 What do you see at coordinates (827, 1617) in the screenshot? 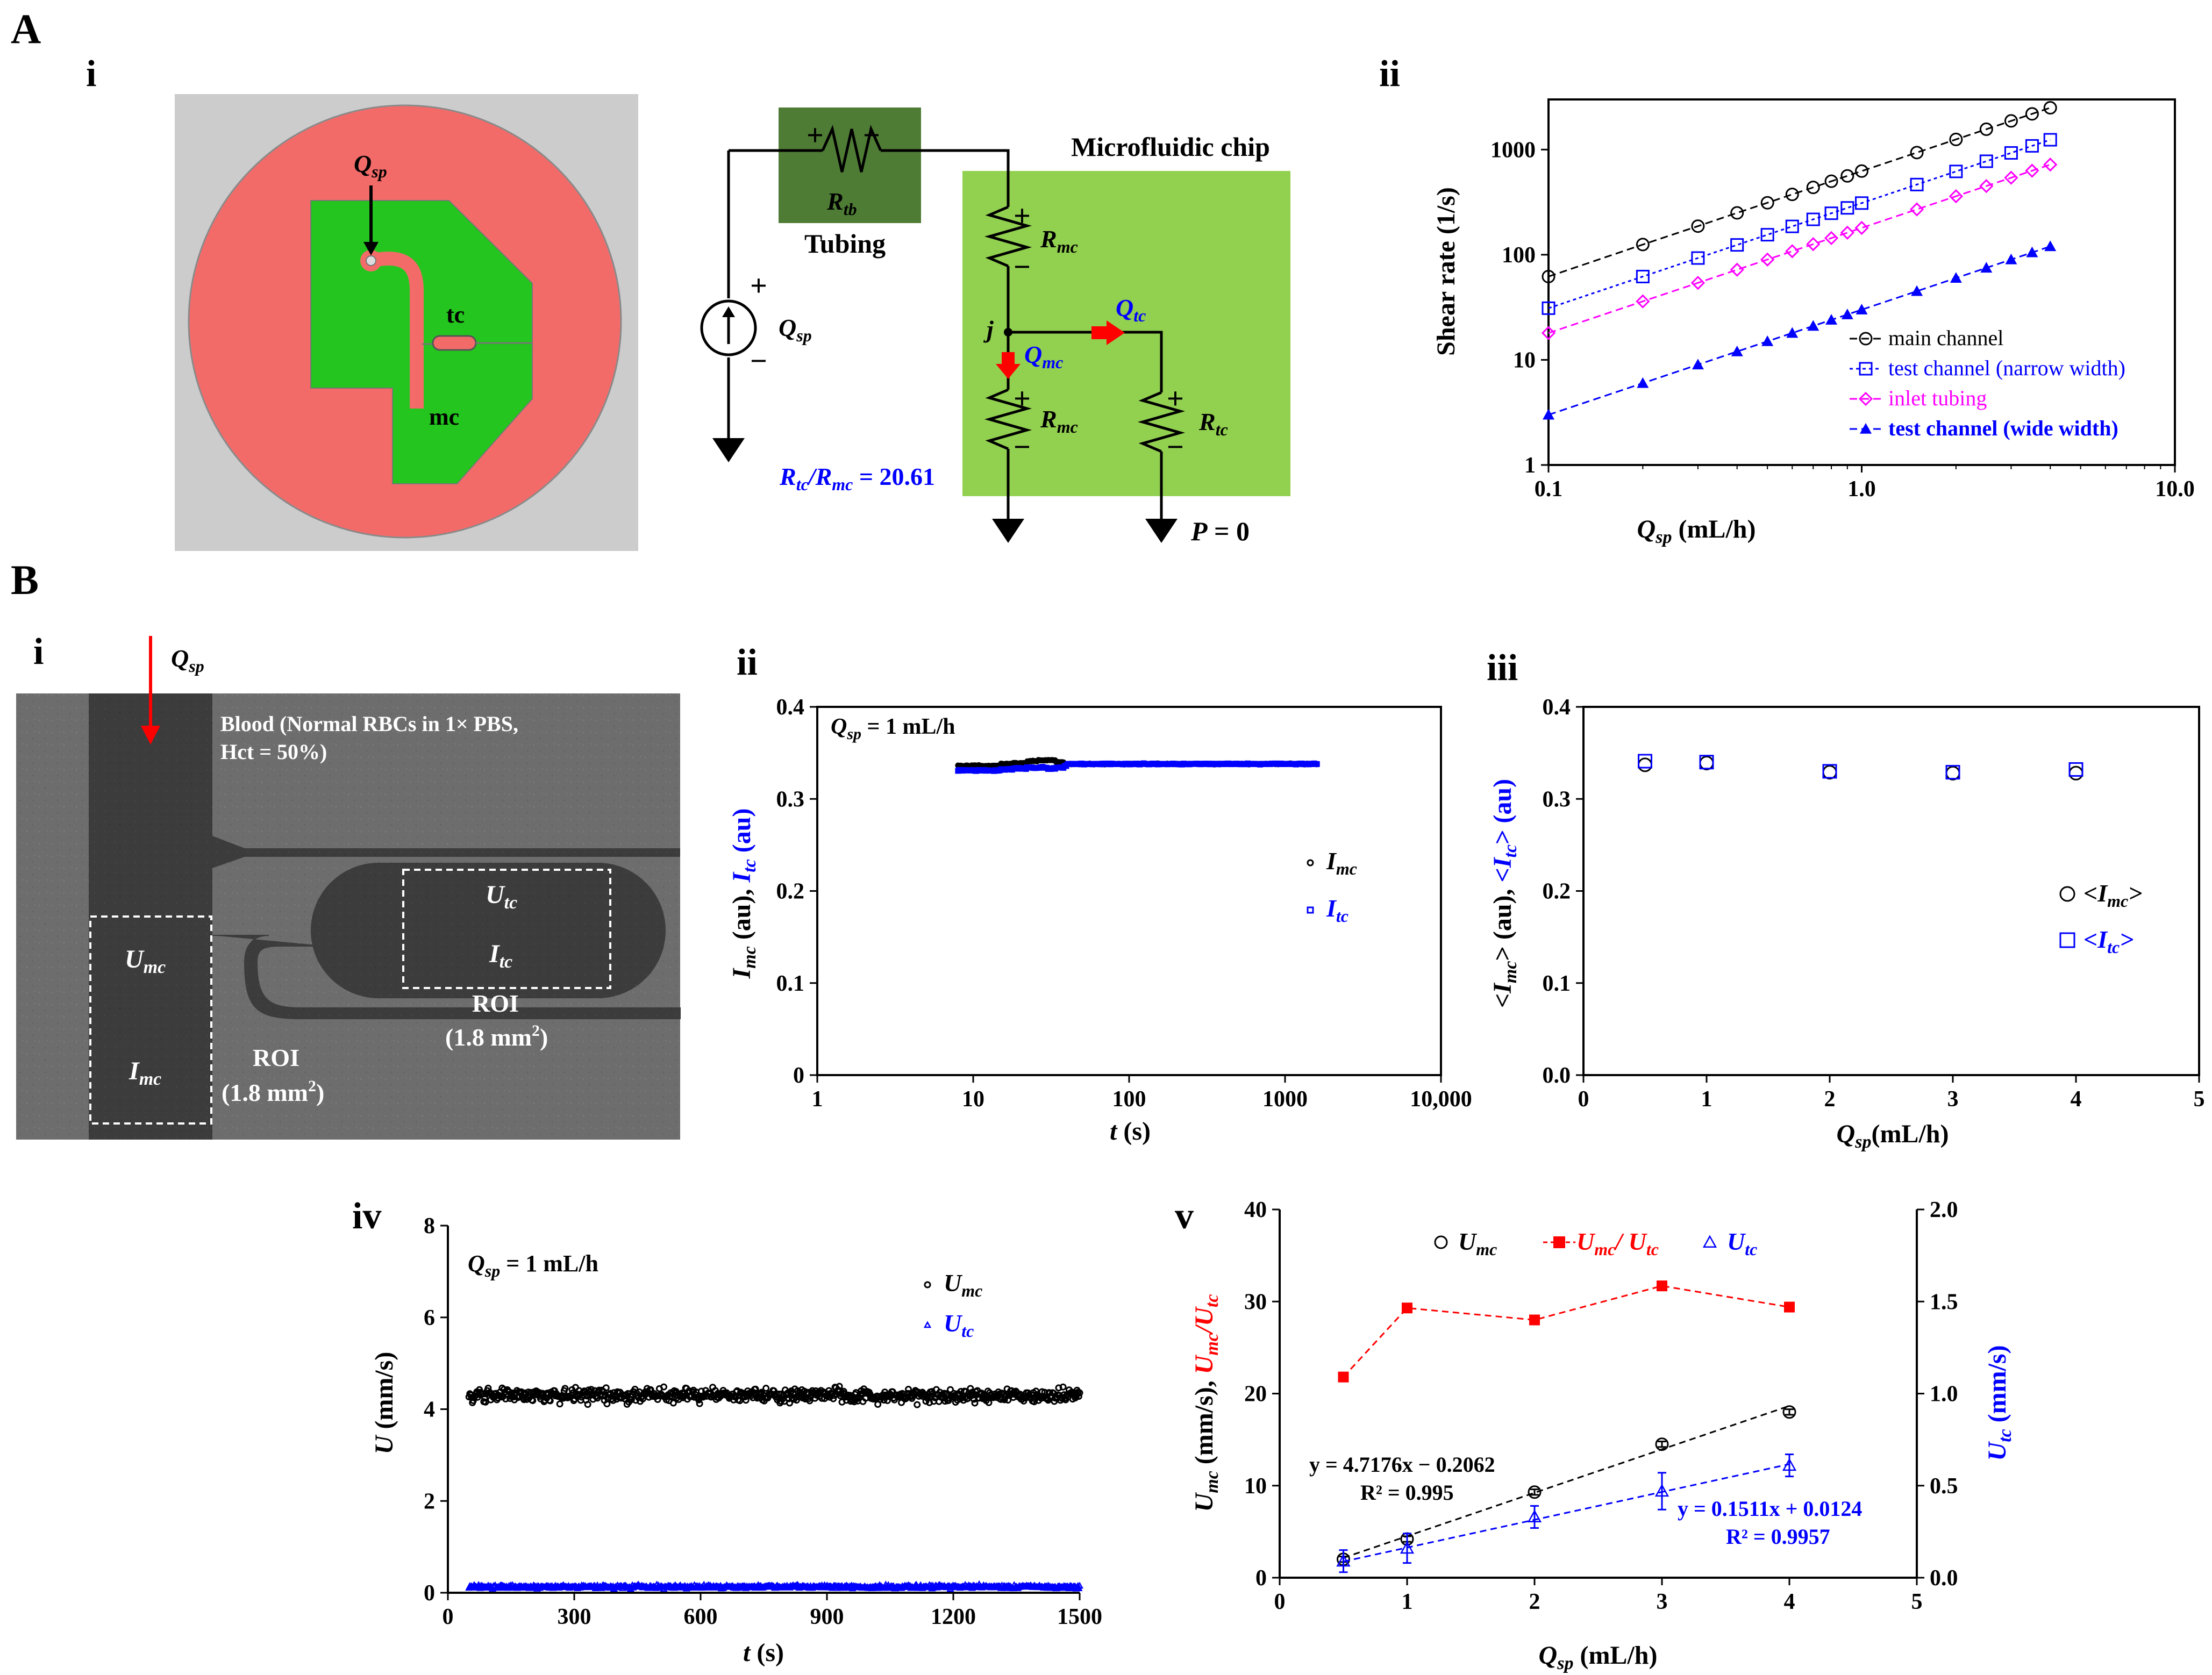
I see `x-tick-label: 900` at bounding box center [827, 1617].